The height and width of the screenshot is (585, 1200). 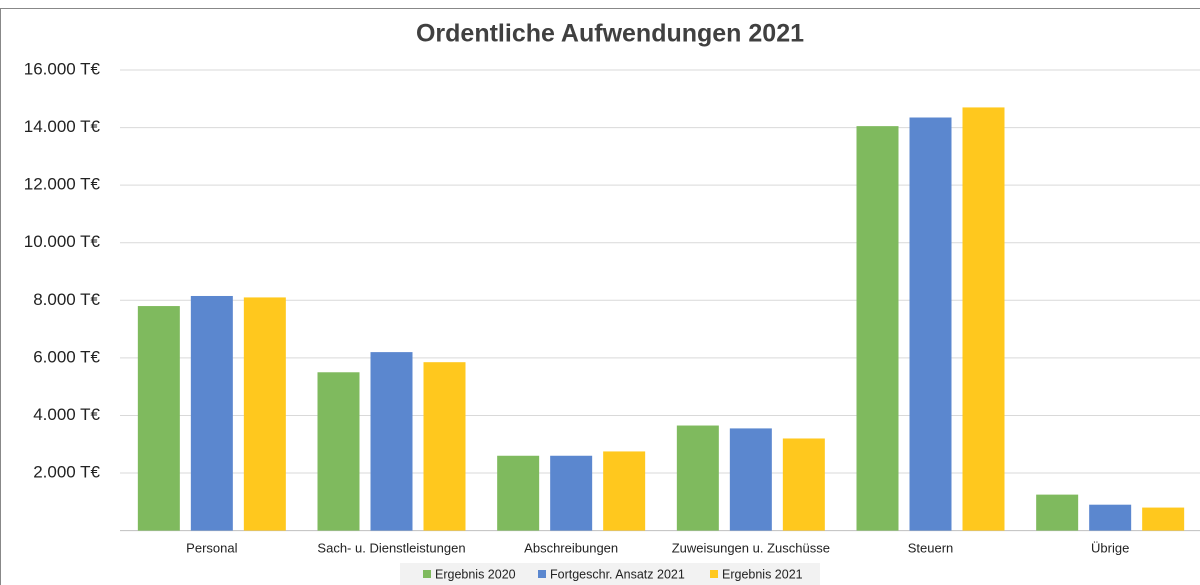 I want to click on x-tick-label: Abschreibungen, so click(x=571, y=547).